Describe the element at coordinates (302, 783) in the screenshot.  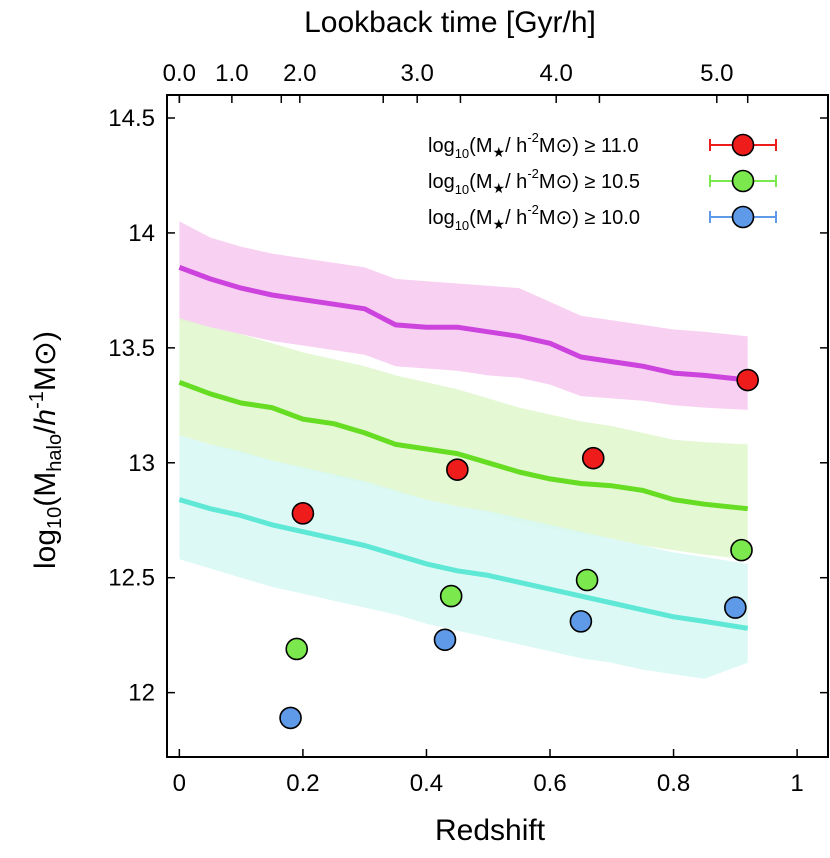
I see `x-tick-label: 0.2` at that location.